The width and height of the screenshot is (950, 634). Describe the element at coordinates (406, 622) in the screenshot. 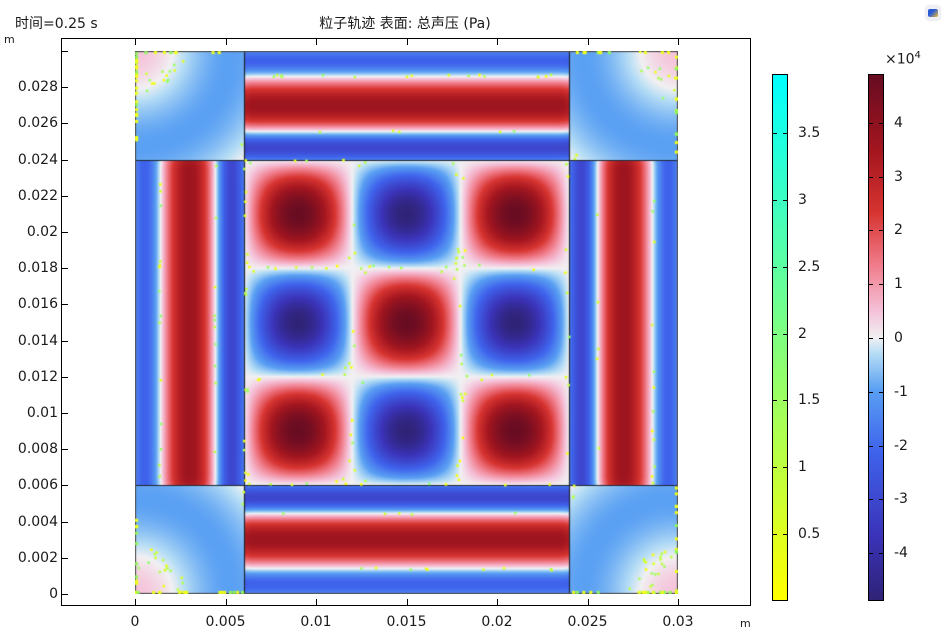

I see `x-tick-label: 0.015` at that location.